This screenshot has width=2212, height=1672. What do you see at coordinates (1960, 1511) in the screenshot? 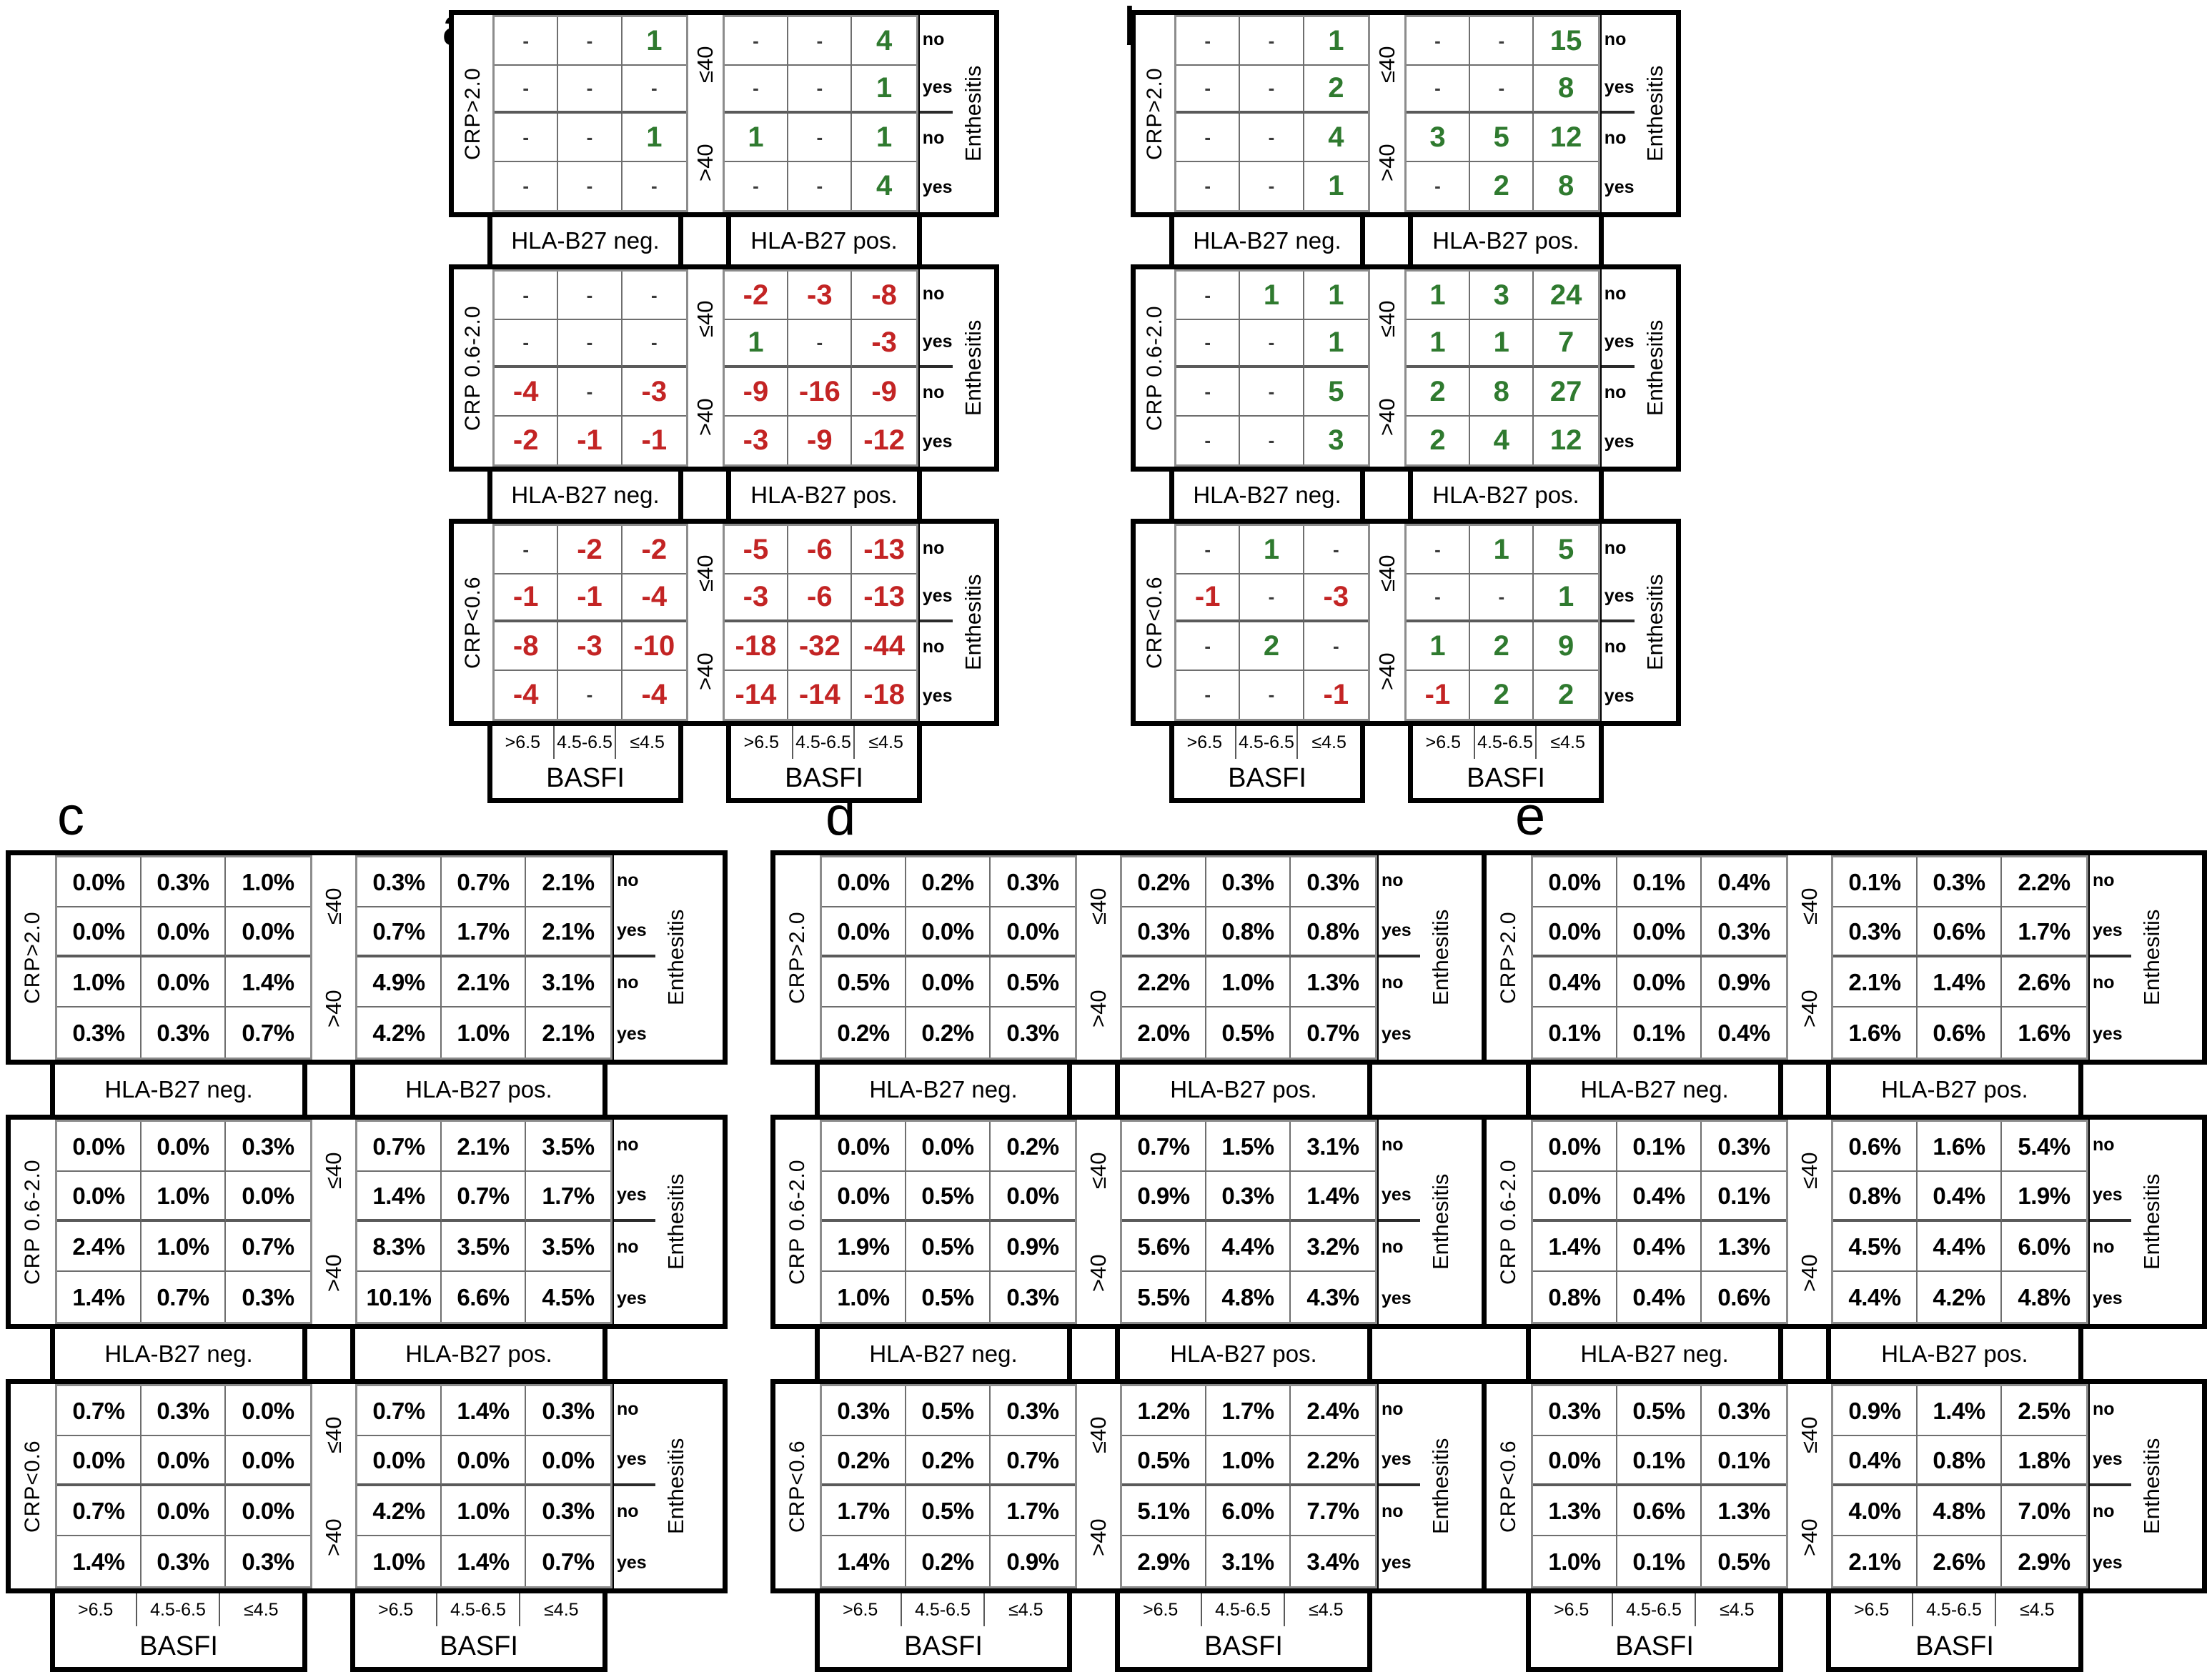
I see `grid-cell: 4.8%` at bounding box center [1960, 1511].